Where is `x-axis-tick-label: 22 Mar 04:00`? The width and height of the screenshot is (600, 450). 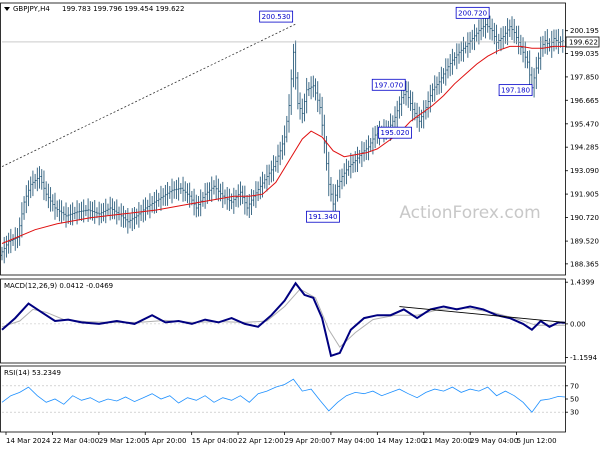 x-axis-tick-label: 22 Mar 04:00 is located at coordinates (75, 441).